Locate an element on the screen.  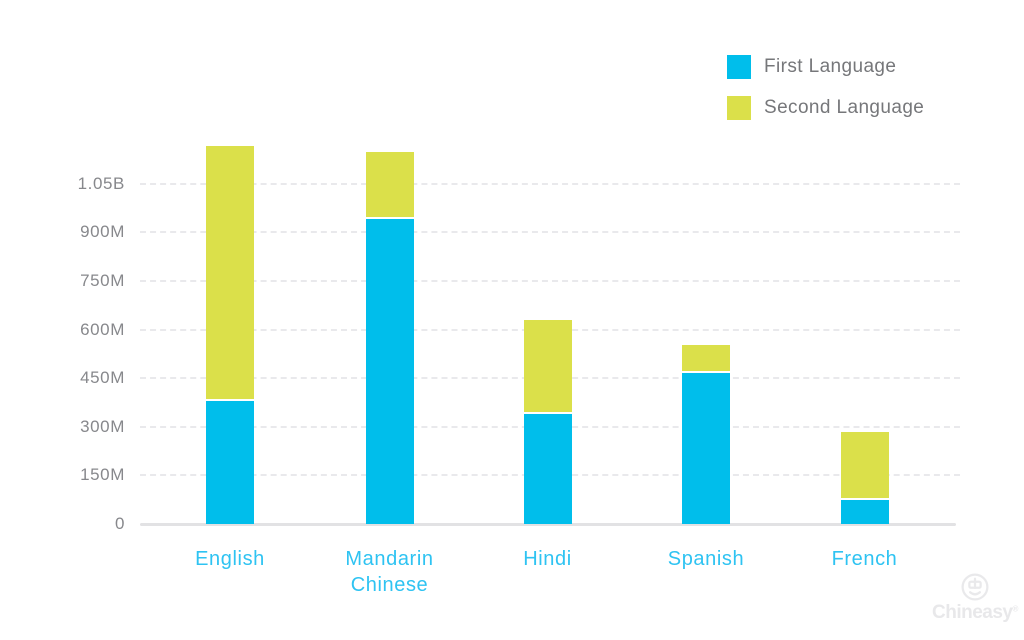
bar-segment-second-language-spanish is located at coordinates (706, 358).